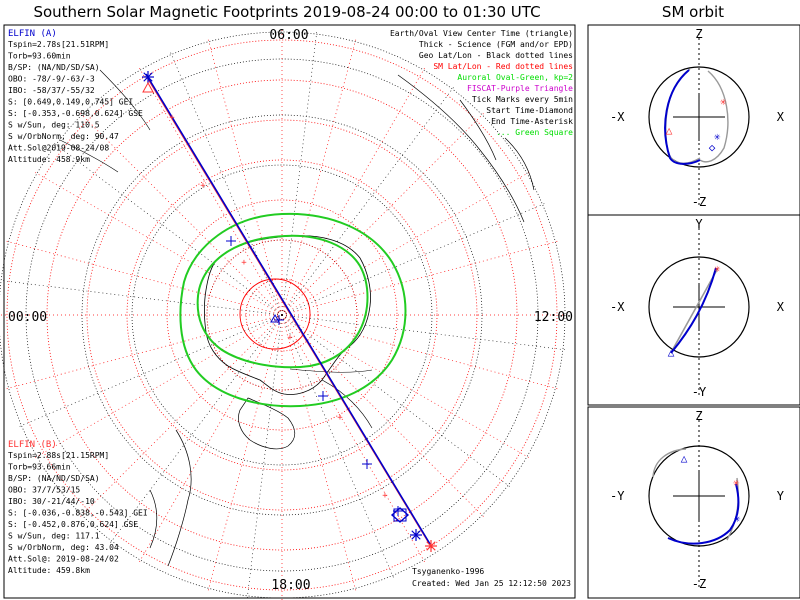 This screenshot has height=600, width=800. What do you see at coordinates (148, 87) in the screenshot?
I see `center-triangle` at bounding box center [148, 87].